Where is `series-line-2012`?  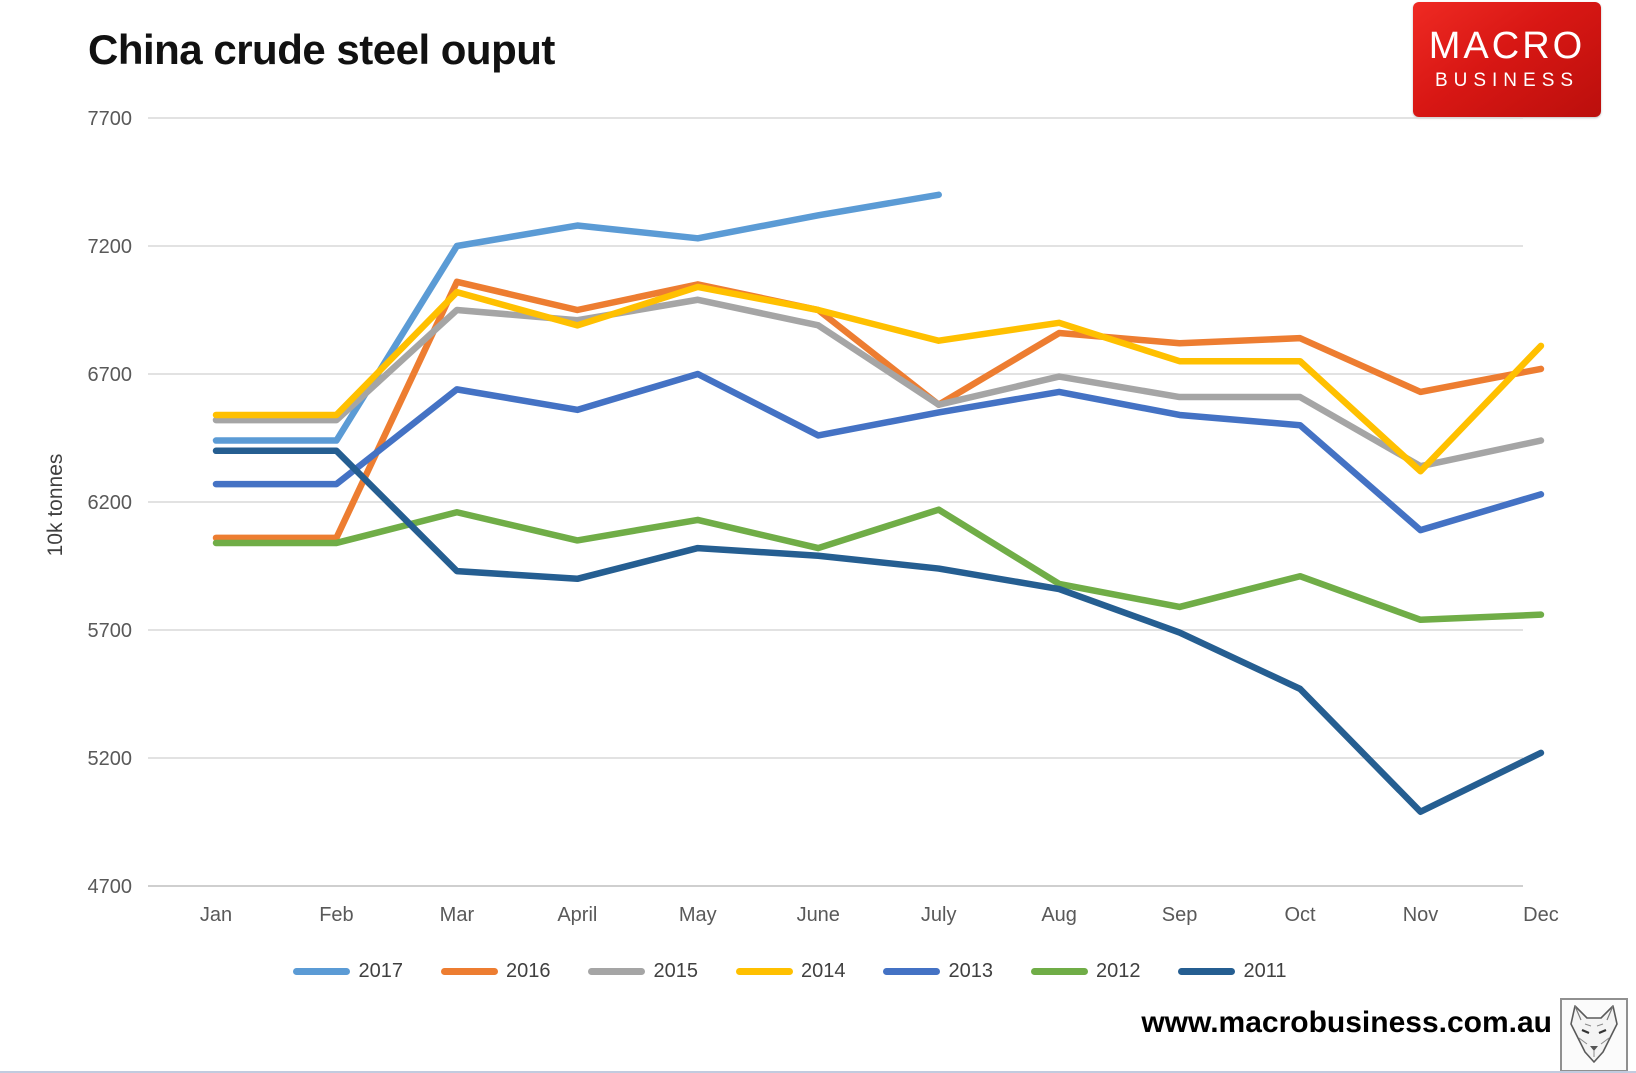
series-line-2012 is located at coordinates (878, 565).